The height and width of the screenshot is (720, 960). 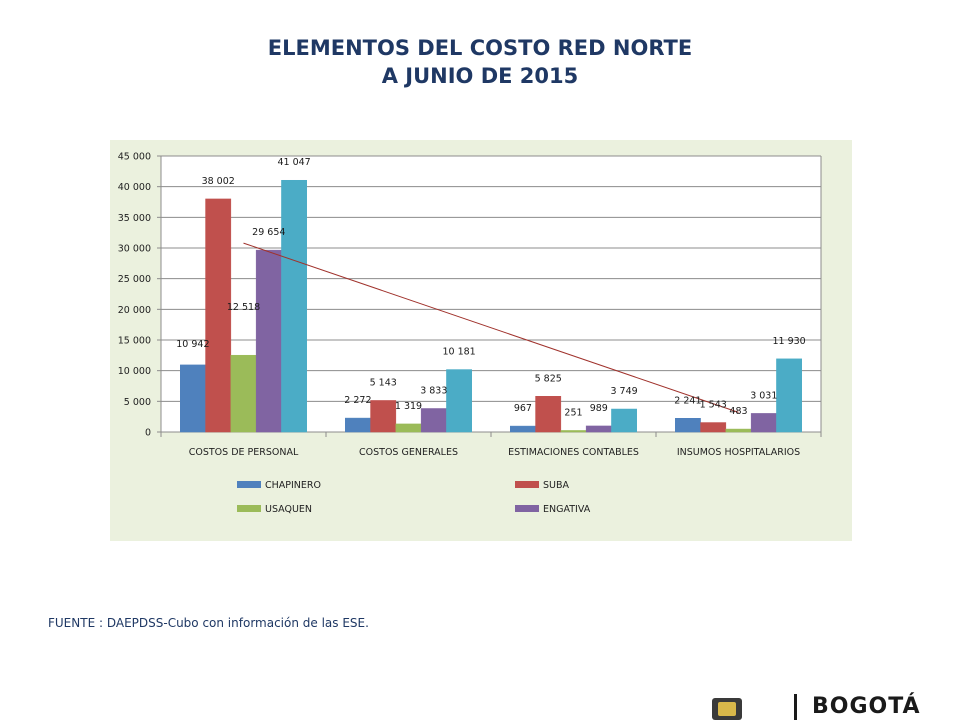 What do you see at coordinates (243, 307) in the screenshot?
I see `data-label: 12 518` at bounding box center [243, 307].